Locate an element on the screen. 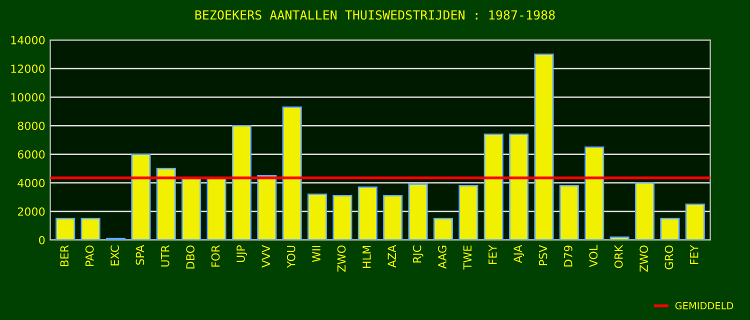  x-tick-label: HLM is located at coordinates (366, 257).